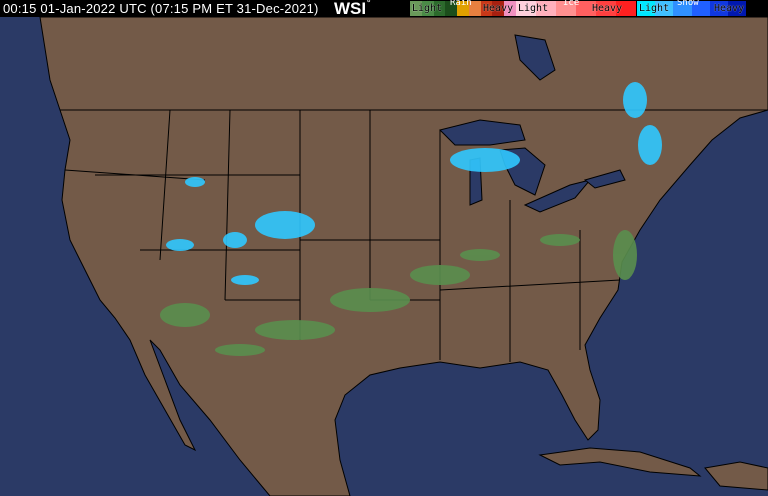 This screenshot has width=768, height=496. What do you see at coordinates (736, 476) in the screenshot?
I see `hispaniola` at bounding box center [736, 476].